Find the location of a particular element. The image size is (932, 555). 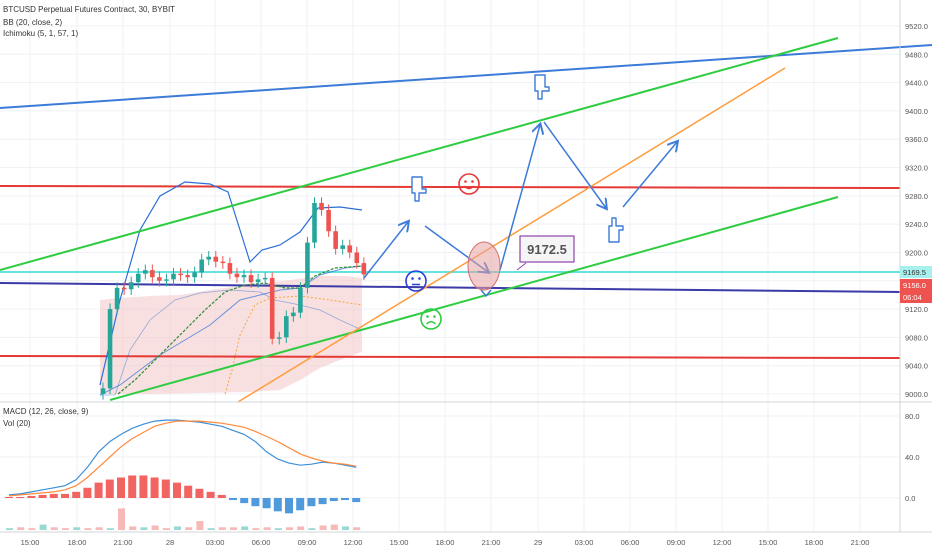

price-callout-box is located at coordinates (547, 249).